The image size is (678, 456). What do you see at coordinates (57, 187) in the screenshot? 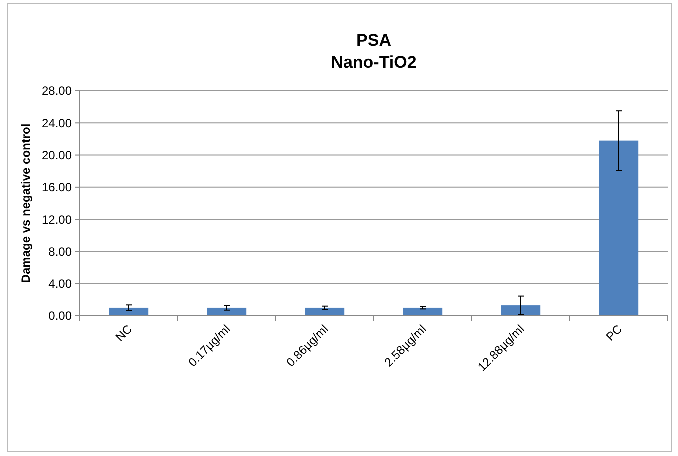
I see `y-tick-label: 16.00` at bounding box center [57, 187].